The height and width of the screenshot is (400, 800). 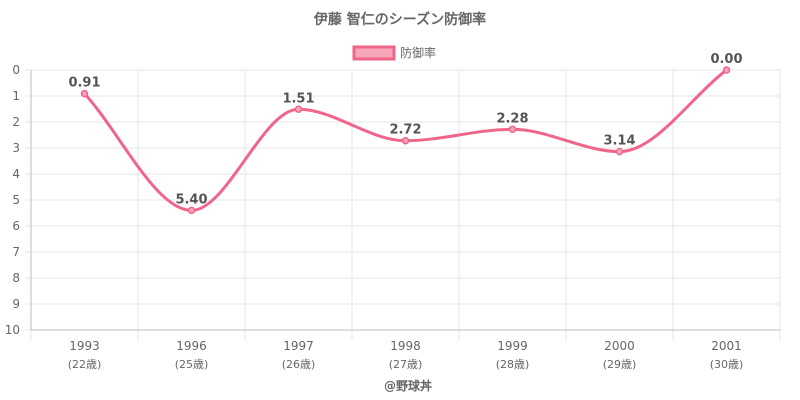 I want to click on y-tick-label: 6, so click(x=16, y=226).